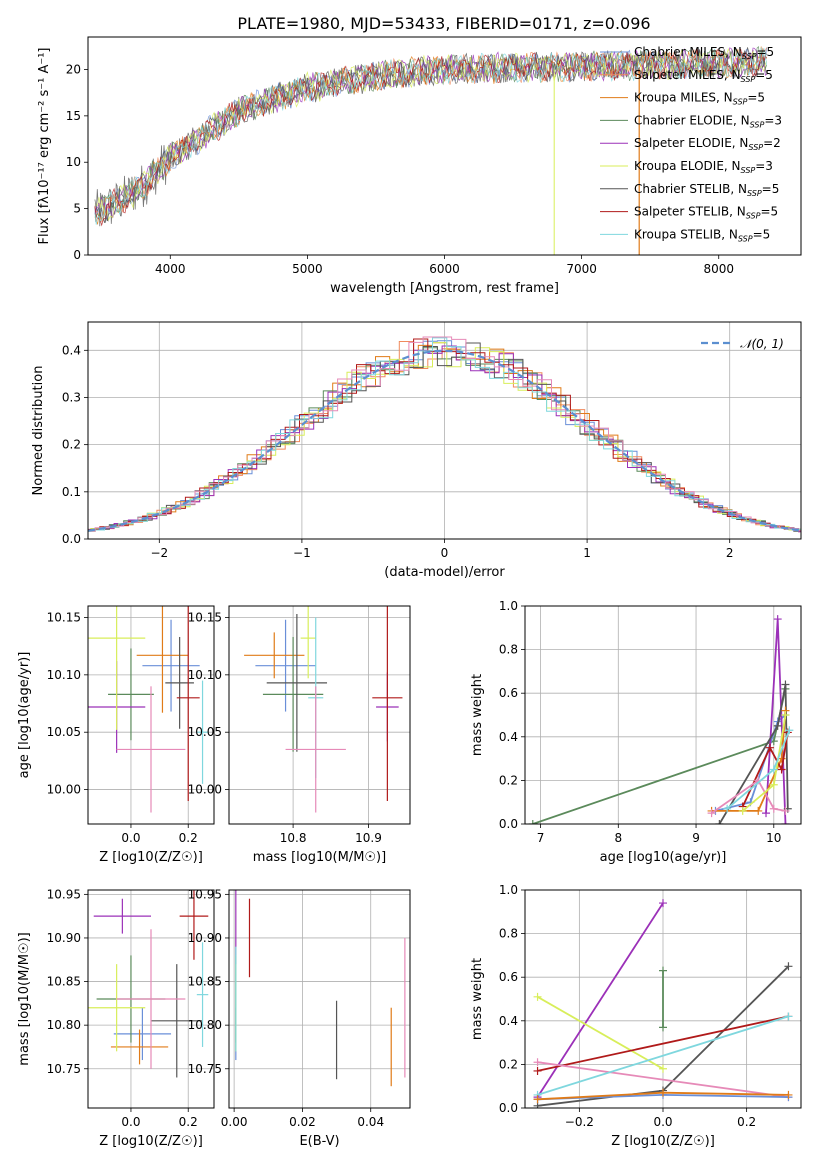 This screenshot has height=1170, width=819. I want to click on legend-entry: Salpeter STELIB, NSSP=5, so click(706, 213).